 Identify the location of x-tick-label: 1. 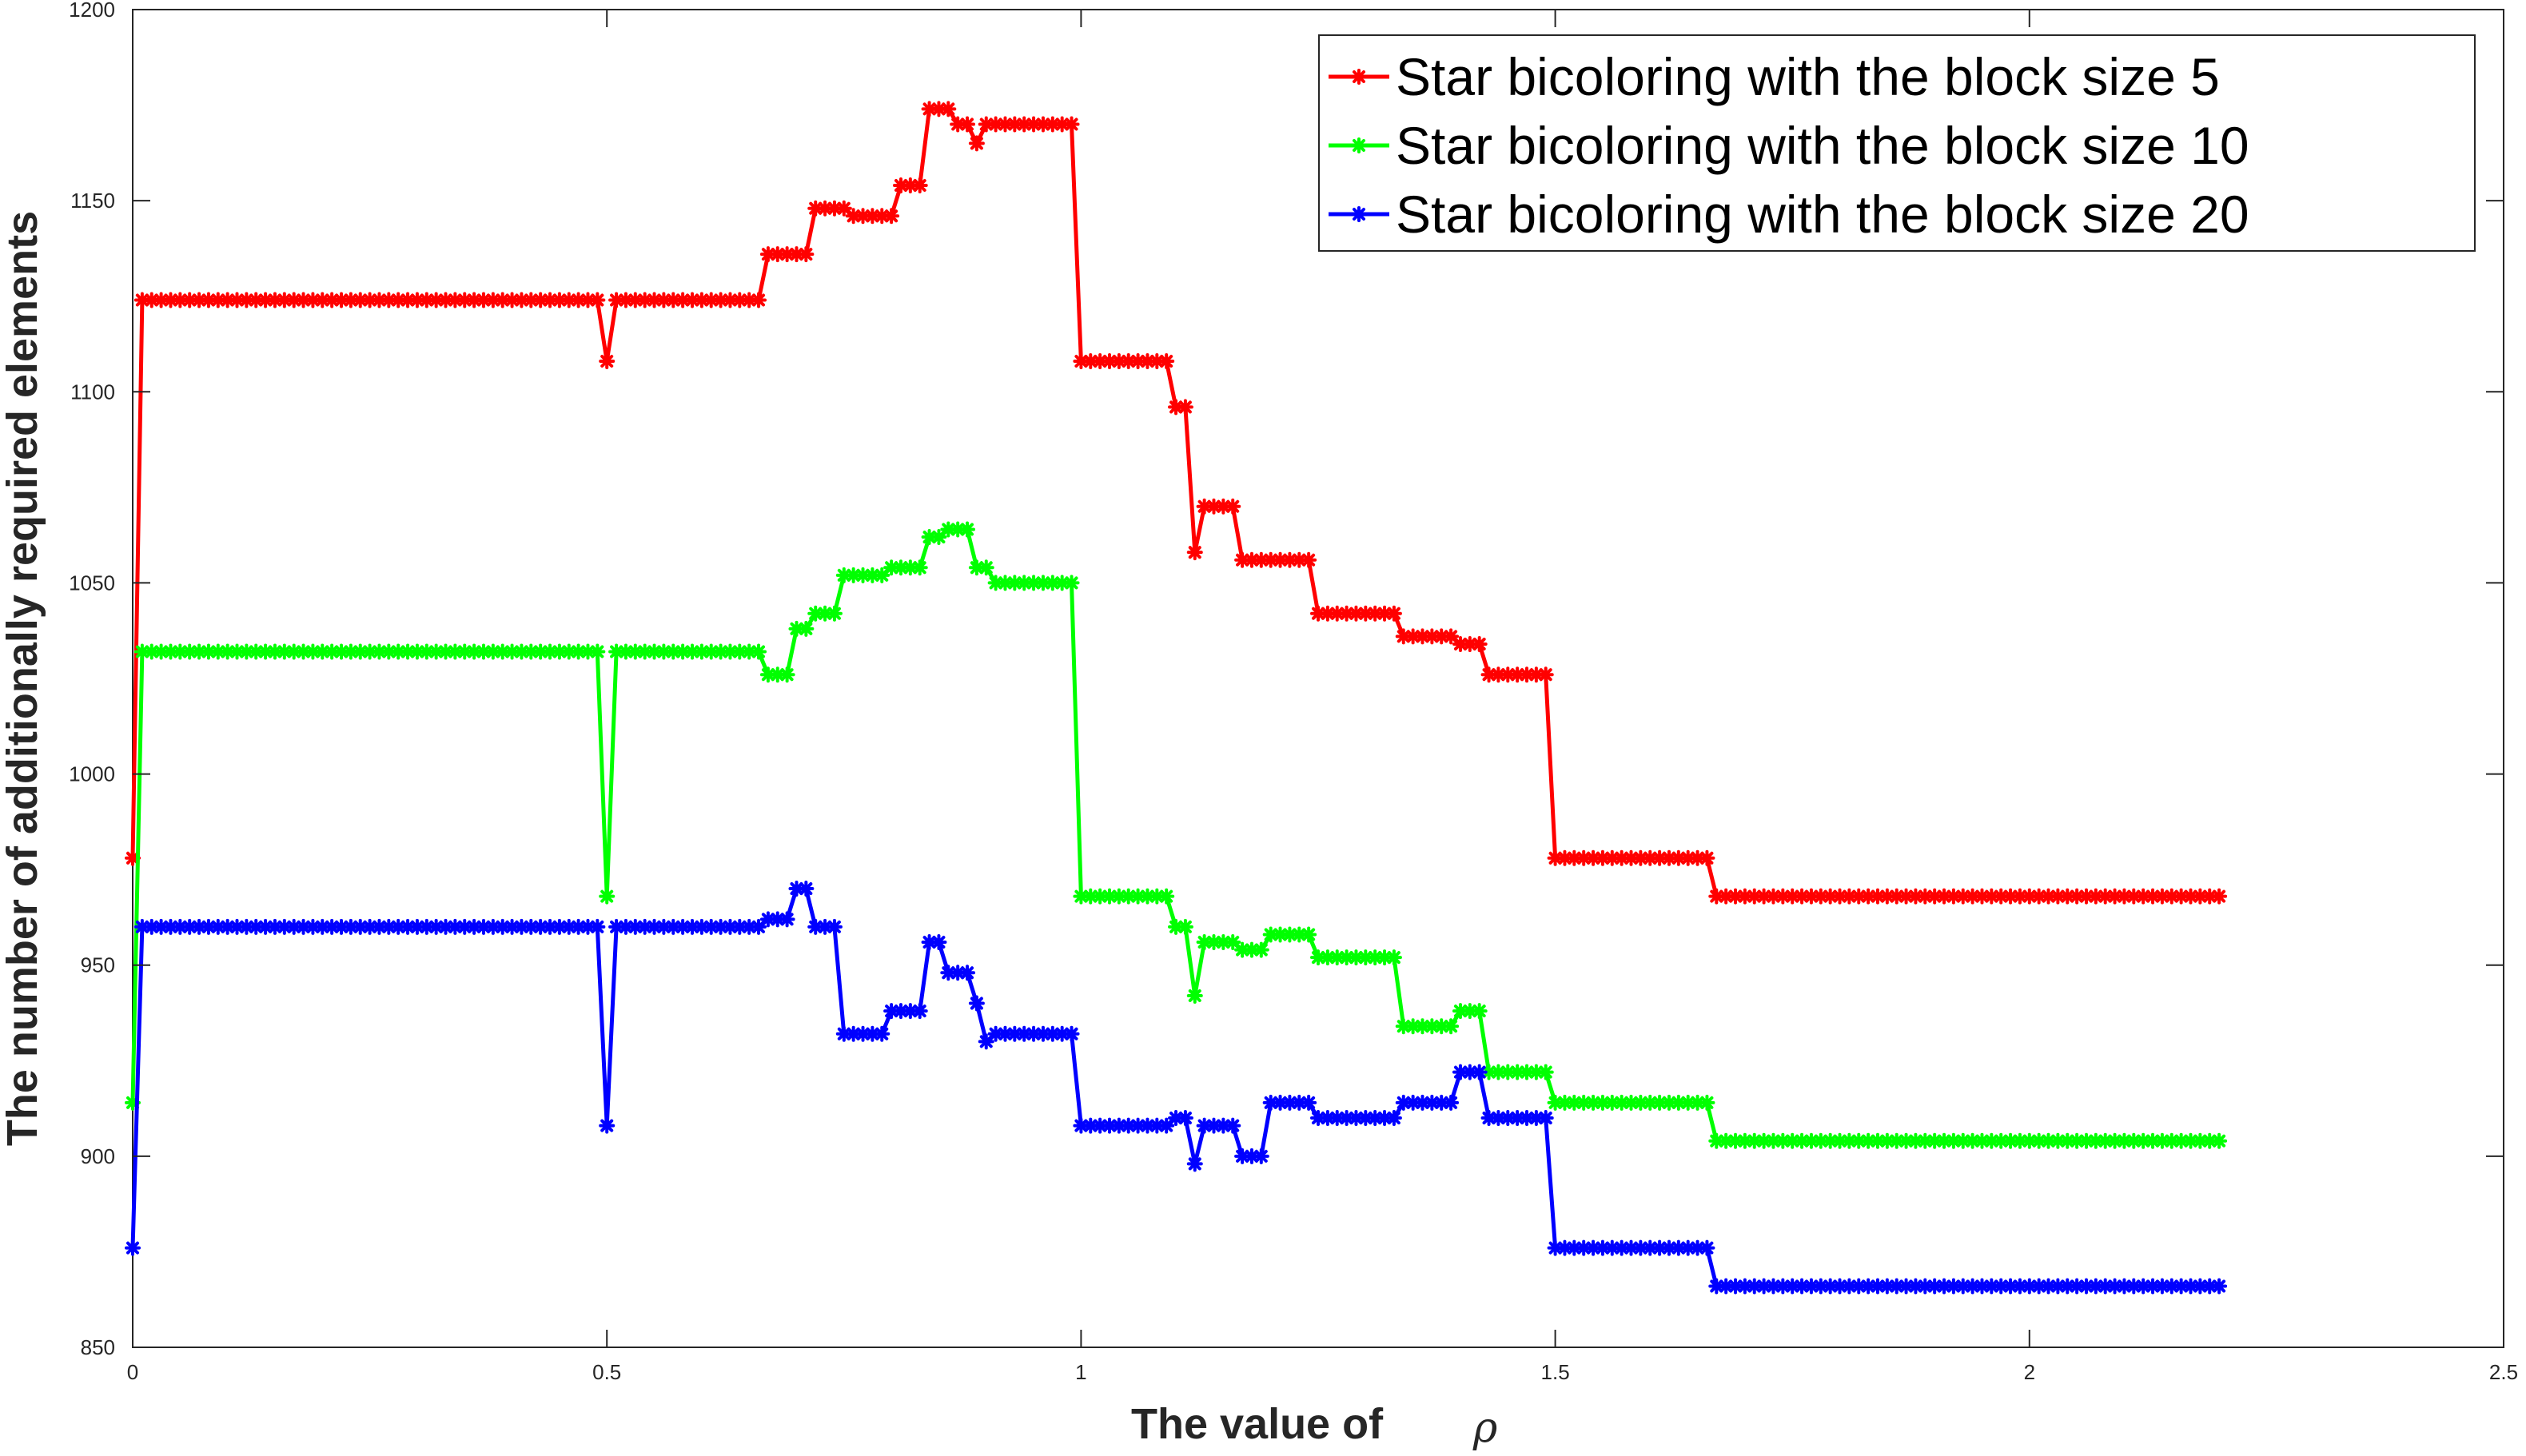
(1081, 1372).